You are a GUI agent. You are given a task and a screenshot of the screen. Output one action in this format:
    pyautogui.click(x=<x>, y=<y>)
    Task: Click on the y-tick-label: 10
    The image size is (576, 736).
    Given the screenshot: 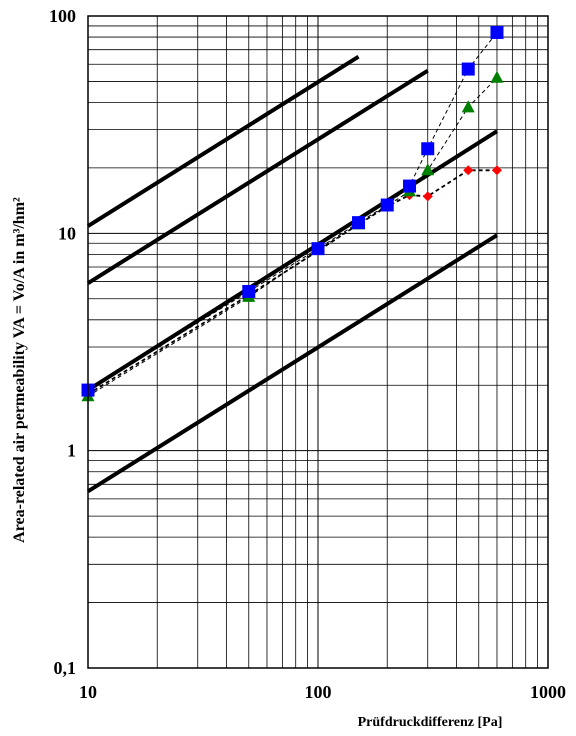 What is the action you would take?
    pyautogui.click(x=67, y=233)
    